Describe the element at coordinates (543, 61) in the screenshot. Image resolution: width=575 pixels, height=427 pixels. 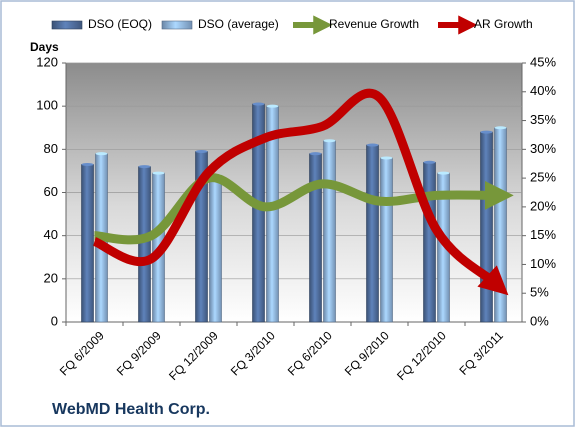
I see `y2-tick-label: 45%` at that location.